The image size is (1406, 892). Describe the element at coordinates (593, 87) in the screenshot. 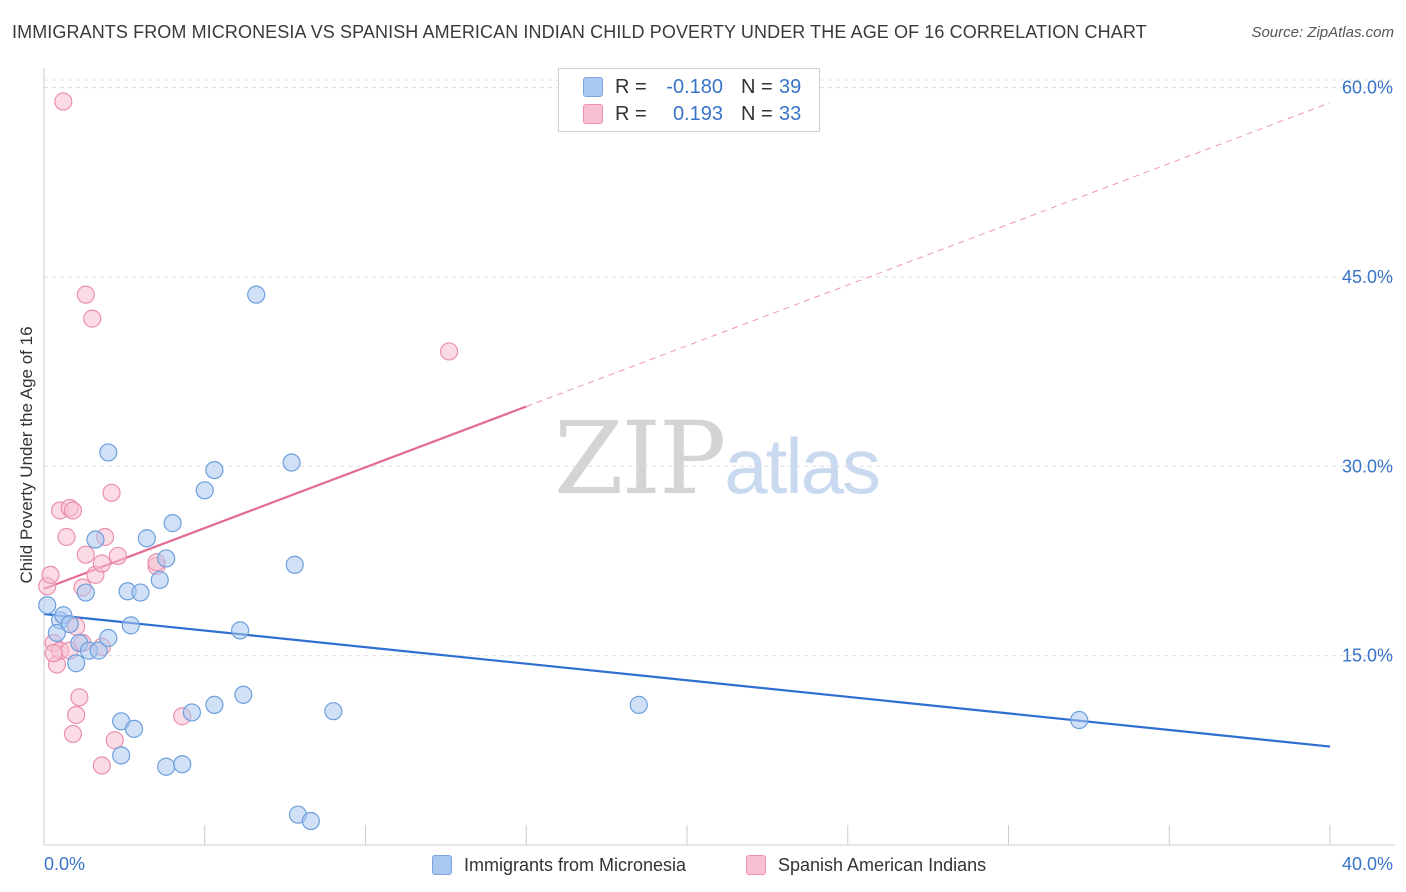

I see `legend-swatch-micronesia` at that location.